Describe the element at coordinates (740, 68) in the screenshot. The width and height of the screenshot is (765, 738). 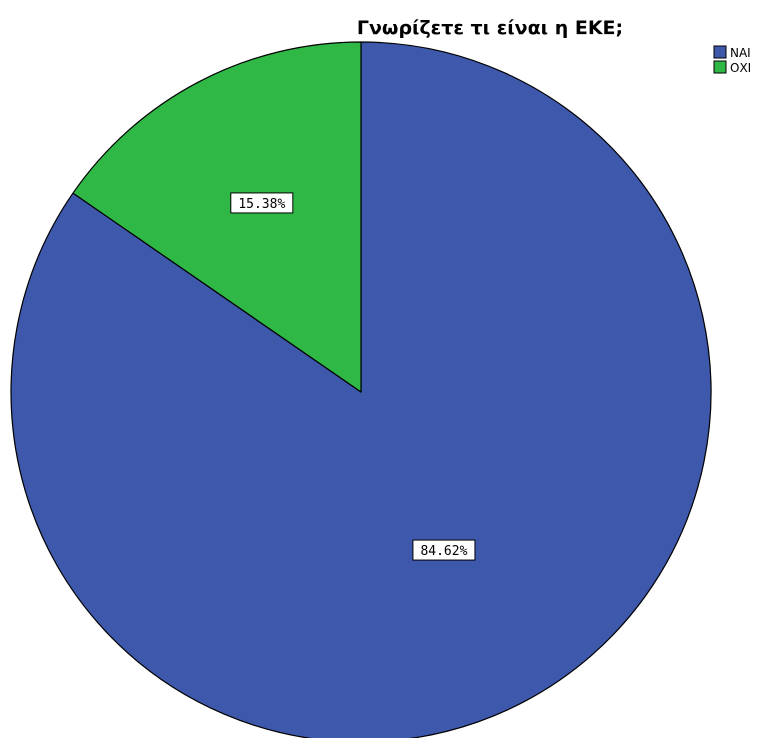
I see `legend-label: ΟΧΙ` at that location.